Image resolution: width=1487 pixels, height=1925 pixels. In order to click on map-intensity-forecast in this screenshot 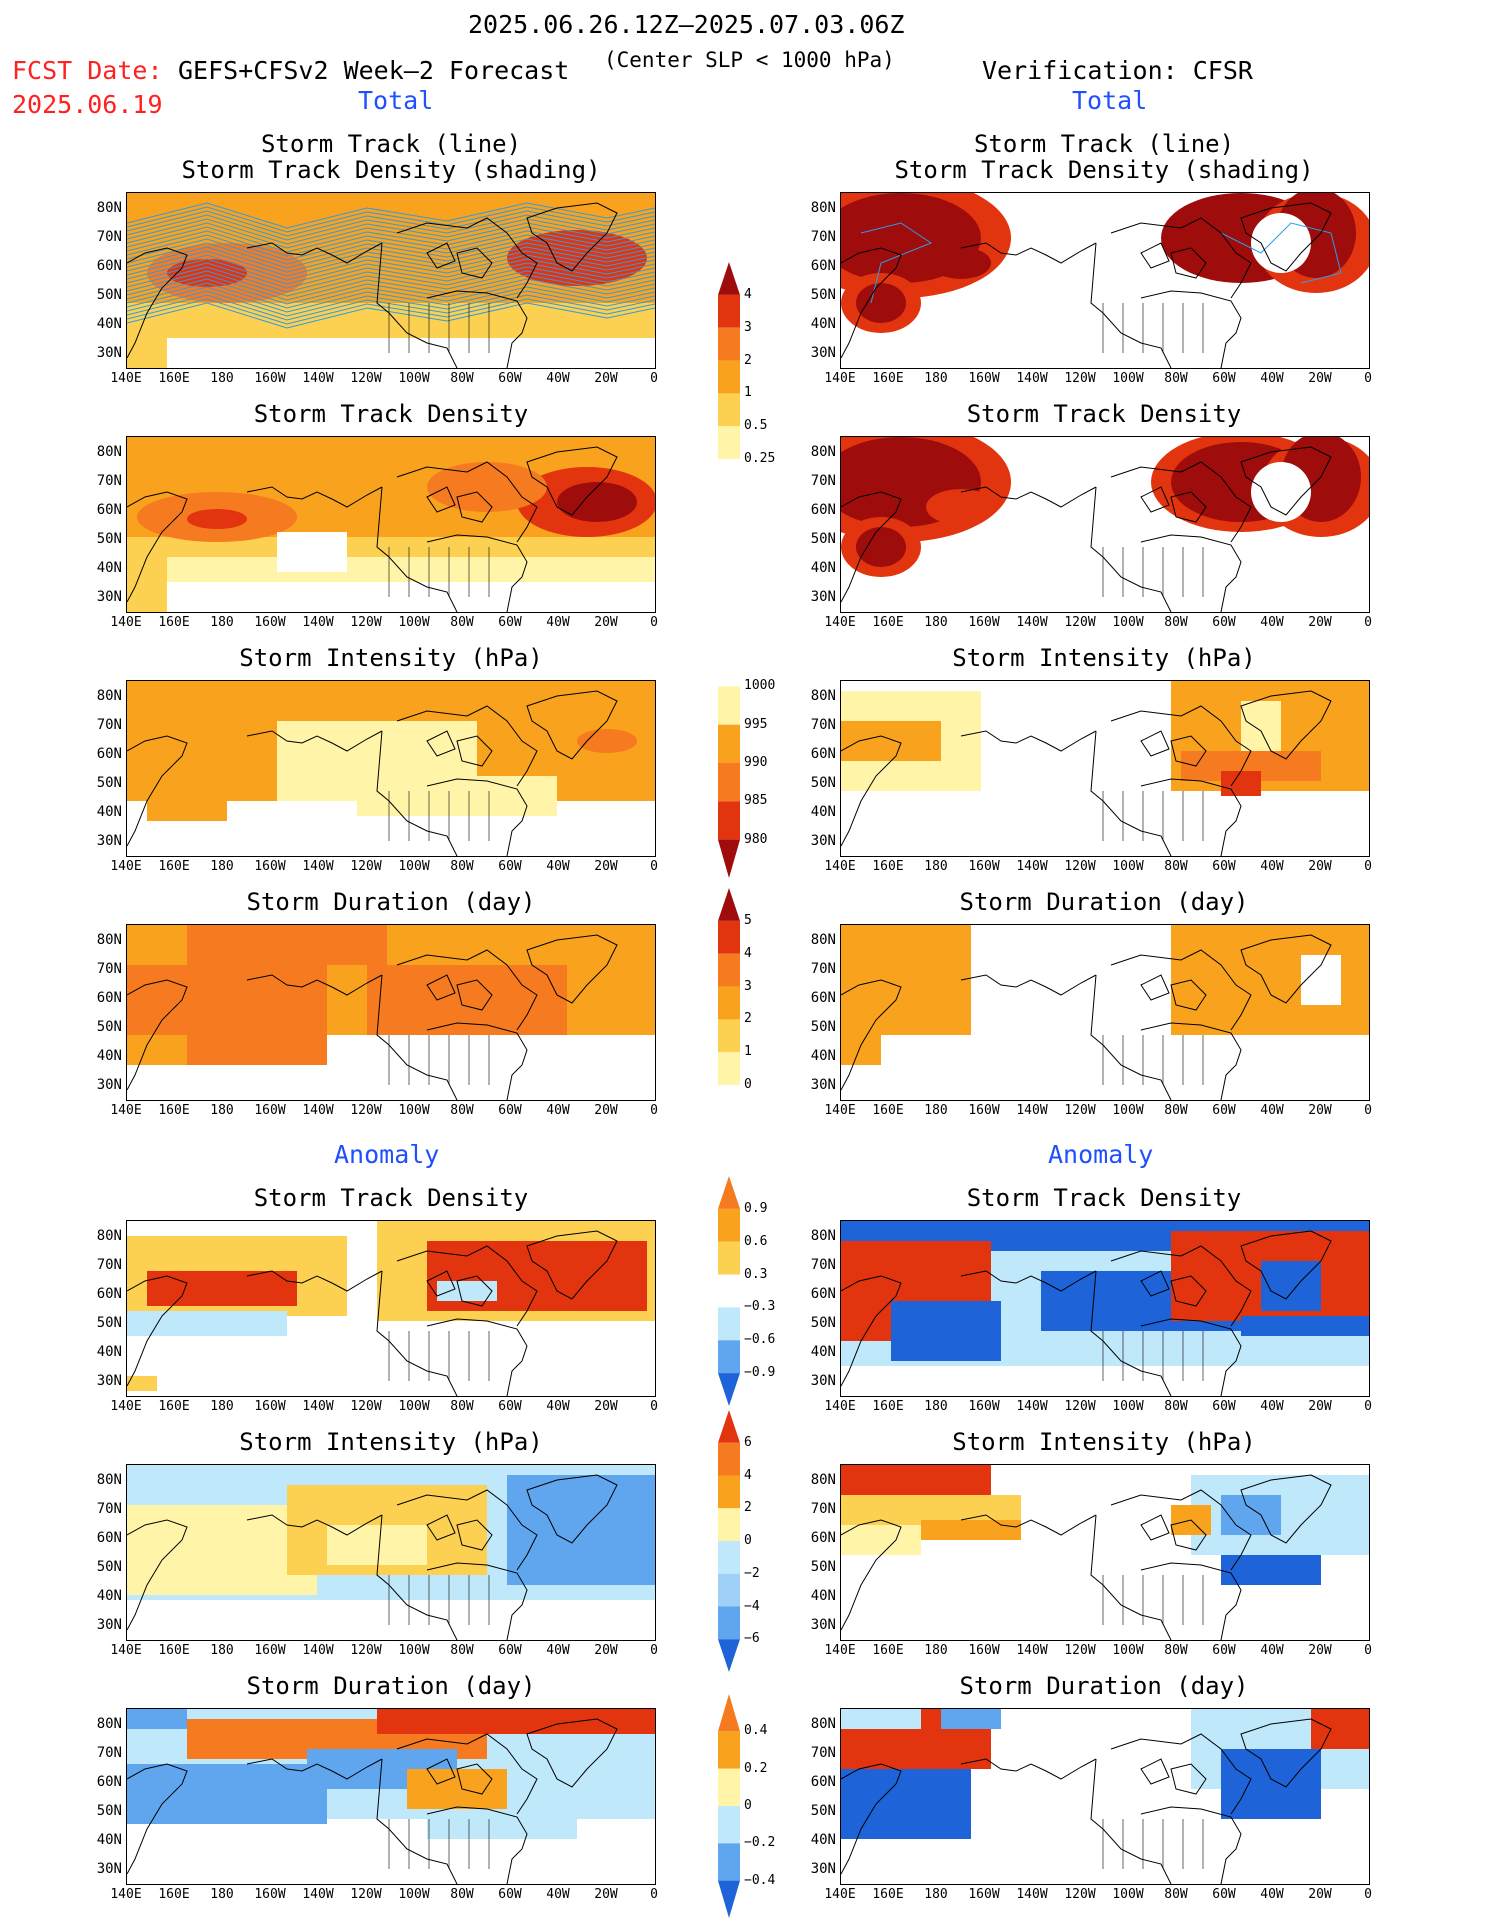, I will do `click(391, 768)`.